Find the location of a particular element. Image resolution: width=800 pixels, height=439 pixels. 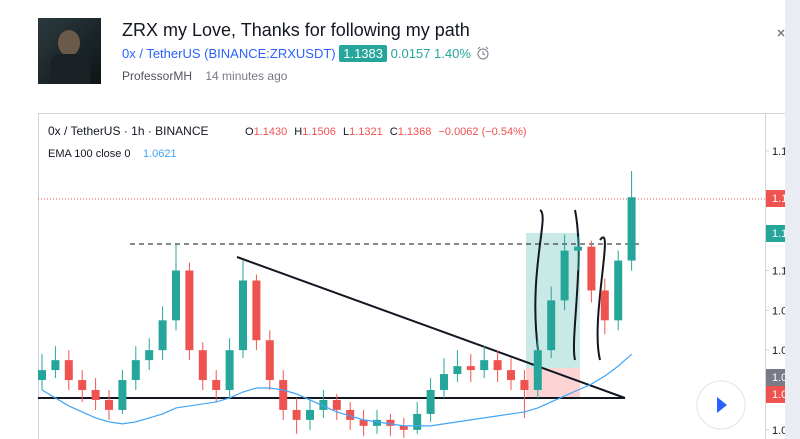

price-badge: 1.1383 is located at coordinates (363, 53).